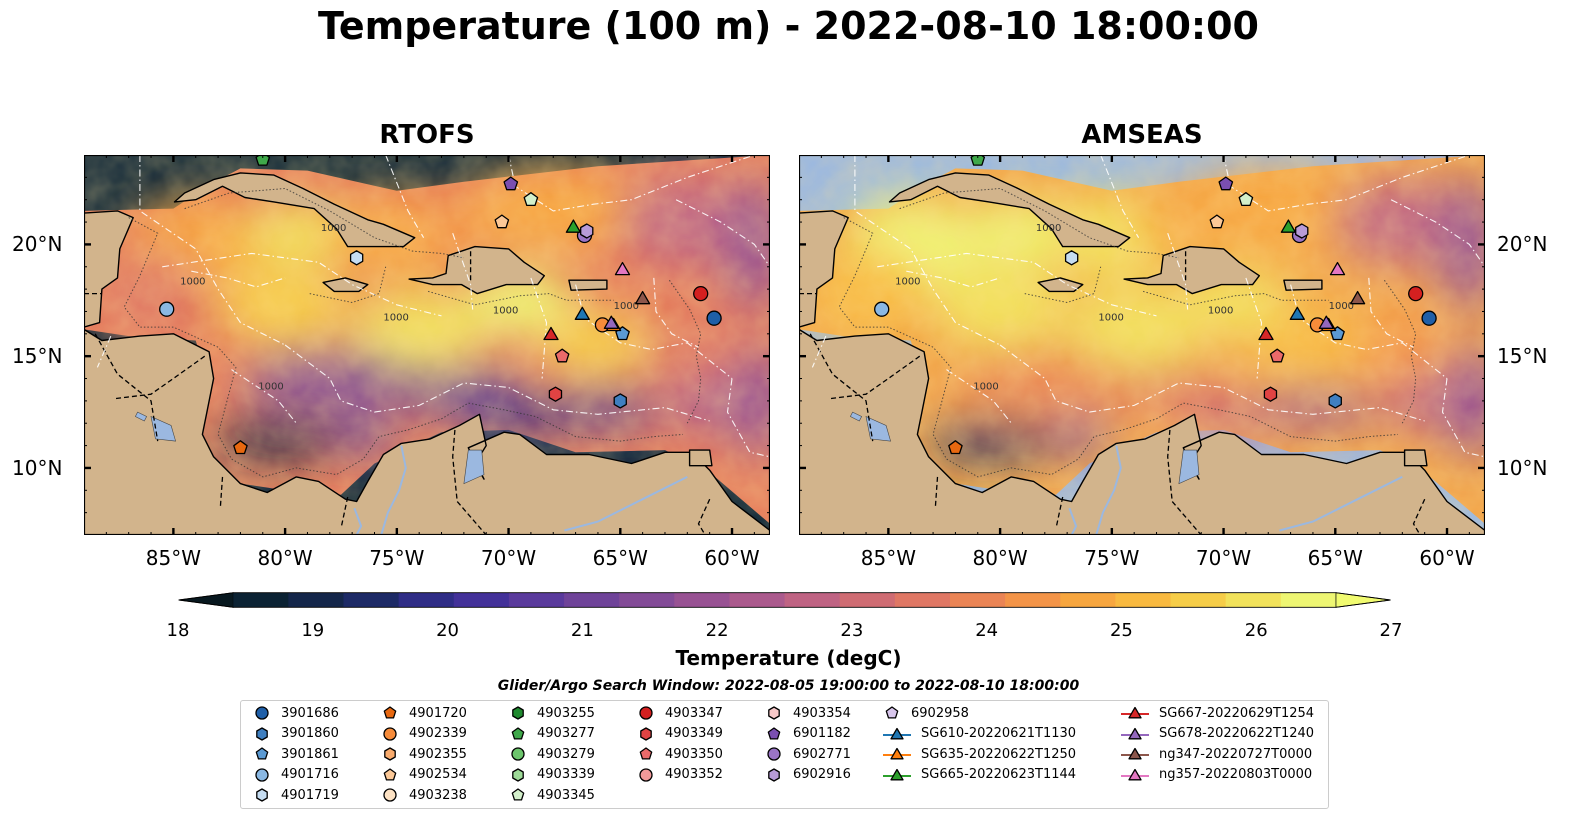 The image size is (1577, 826). I want to click on legend-label: 4902534, so click(438, 775).